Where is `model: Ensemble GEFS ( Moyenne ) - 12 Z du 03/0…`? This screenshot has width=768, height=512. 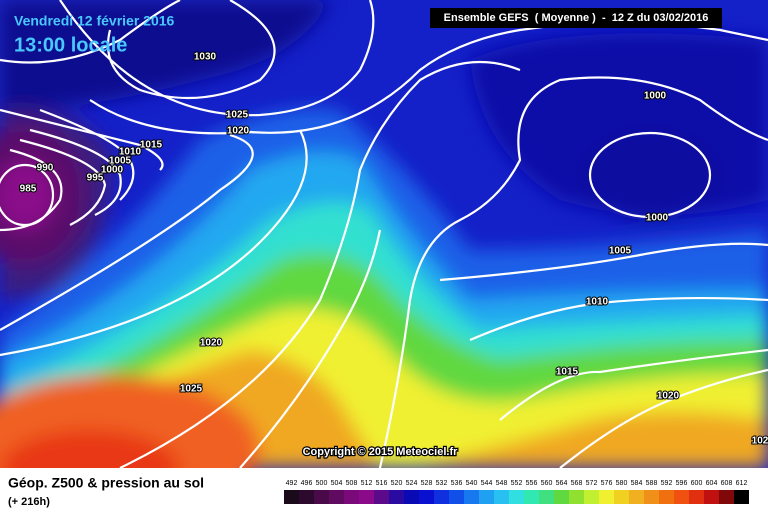 model: Ensemble GEFS ( Moyenne ) - 12 Z du 03/0… is located at coordinates (576, 18).